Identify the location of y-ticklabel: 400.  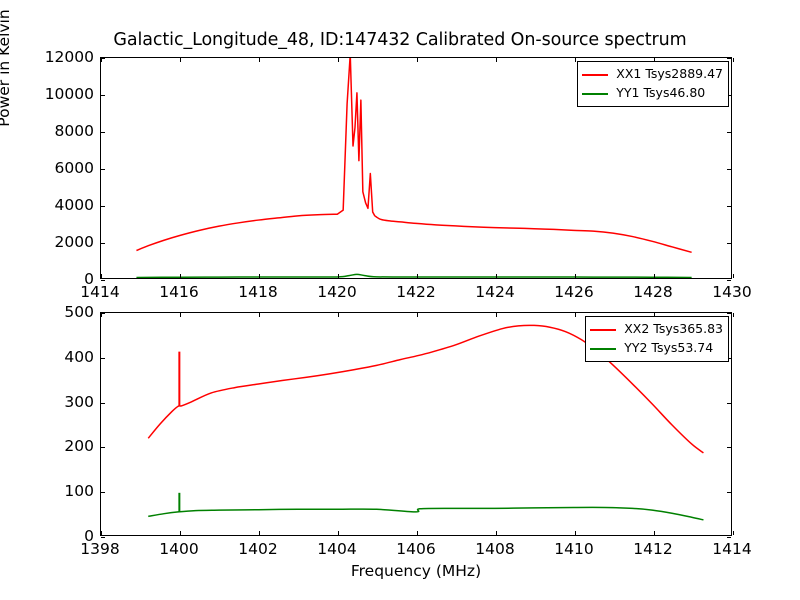
(79, 356).